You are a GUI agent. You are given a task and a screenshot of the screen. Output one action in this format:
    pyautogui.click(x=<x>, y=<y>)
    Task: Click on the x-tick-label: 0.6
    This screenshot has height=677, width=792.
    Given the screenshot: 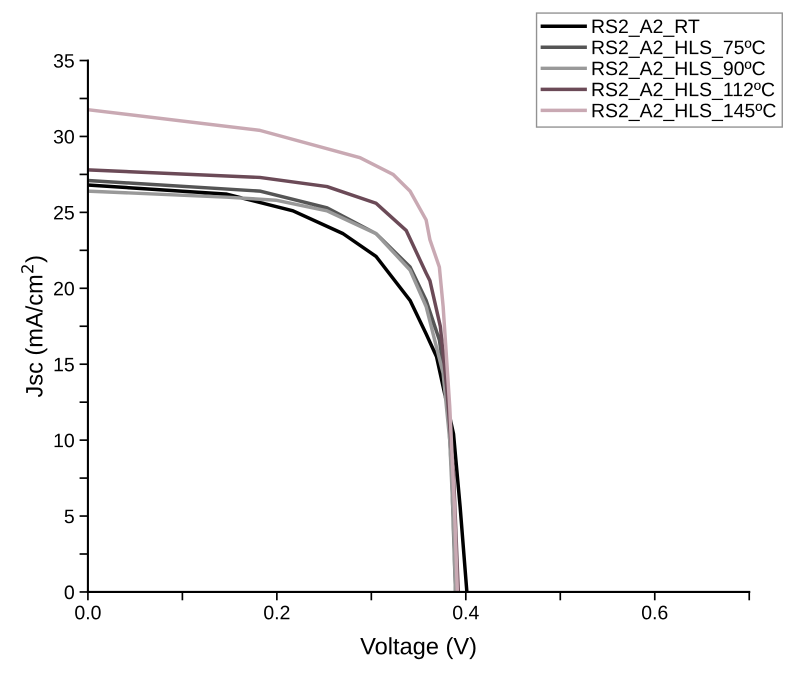 What is the action you would take?
    pyautogui.click(x=655, y=613)
    